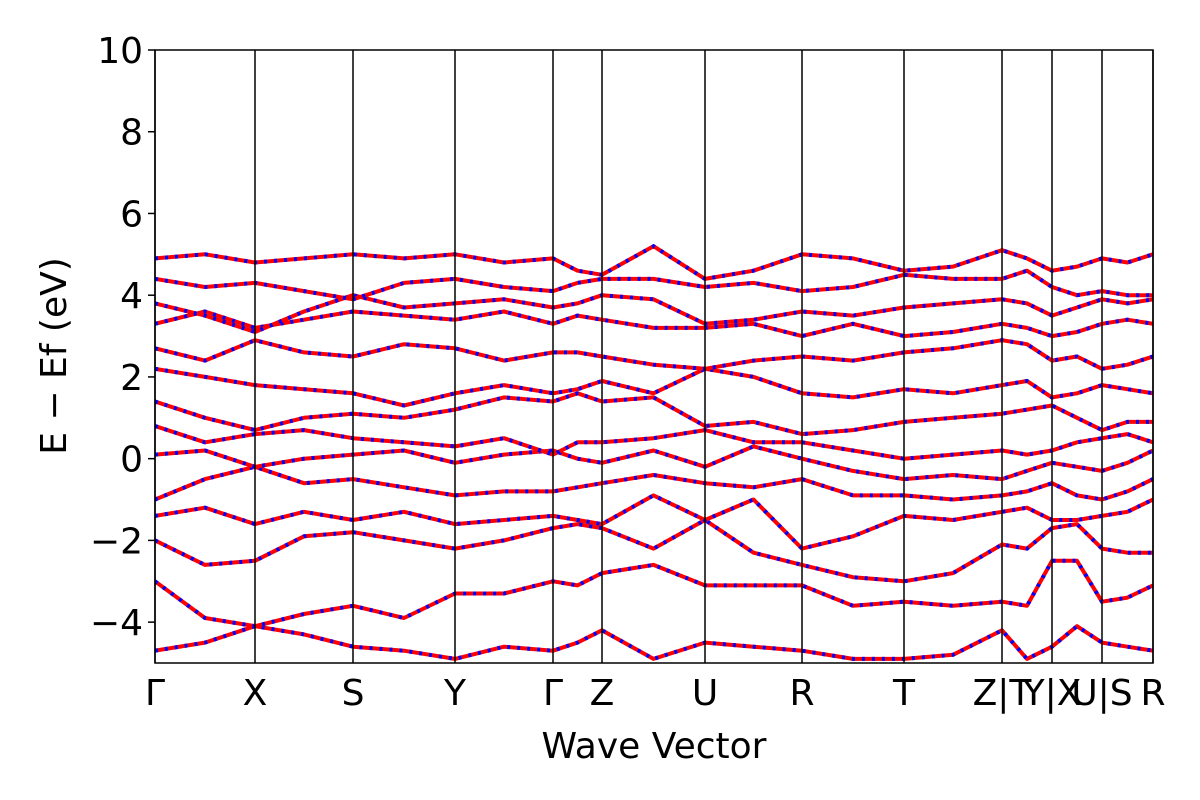 Image resolution: width=1200 pixels, height=800 pixels. Describe the element at coordinates (255, 693) in the screenshot. I see `x-tick-label: X` at that location.